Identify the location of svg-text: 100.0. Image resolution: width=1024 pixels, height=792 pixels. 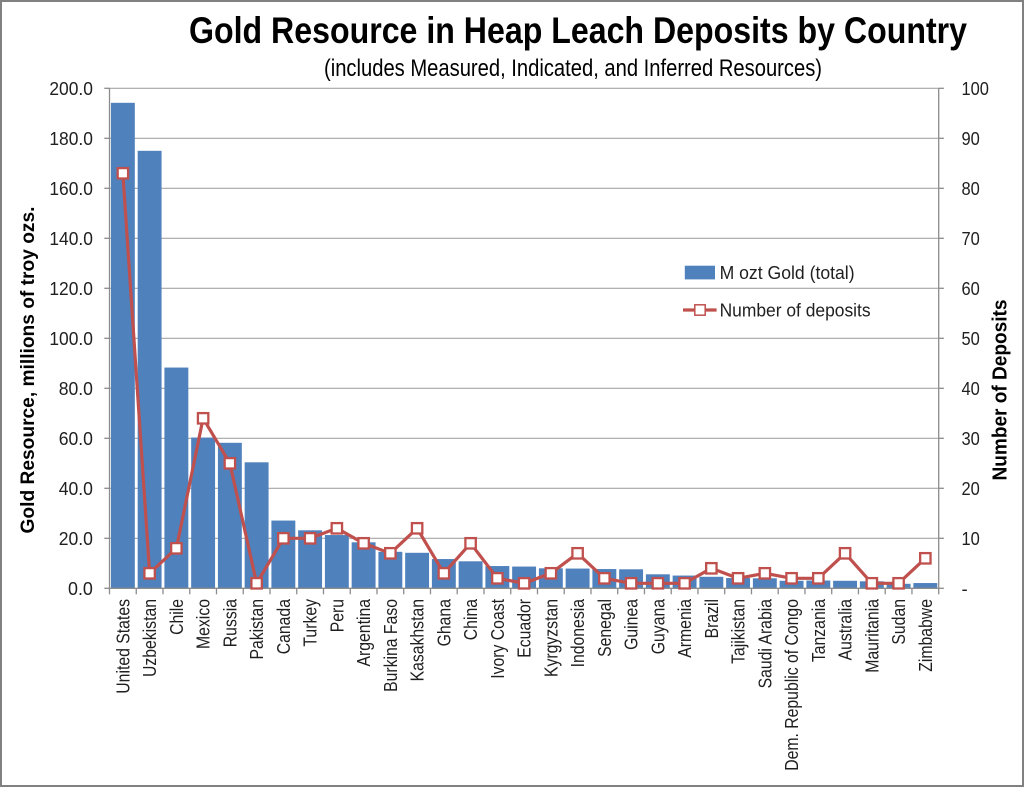
(71, 338).